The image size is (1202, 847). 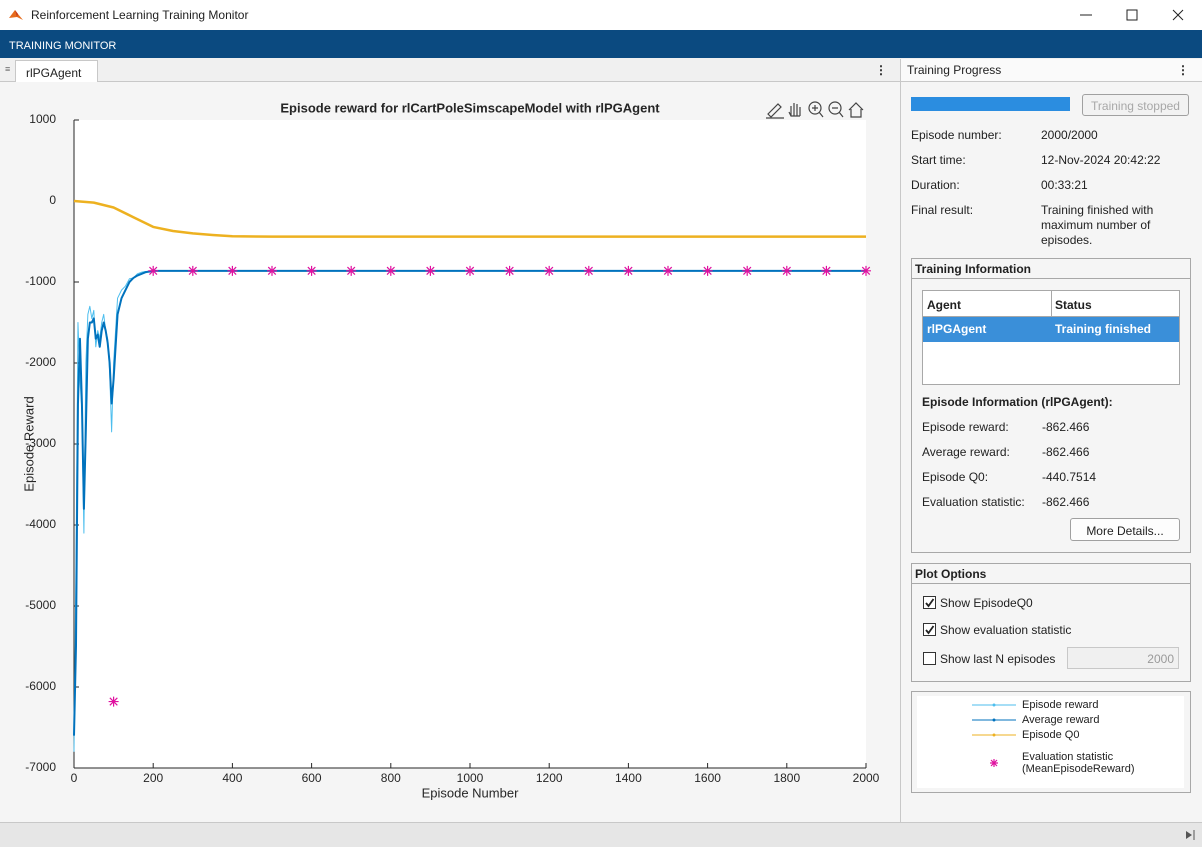 I want to click on column-divider, so click(x=1051, y=303).